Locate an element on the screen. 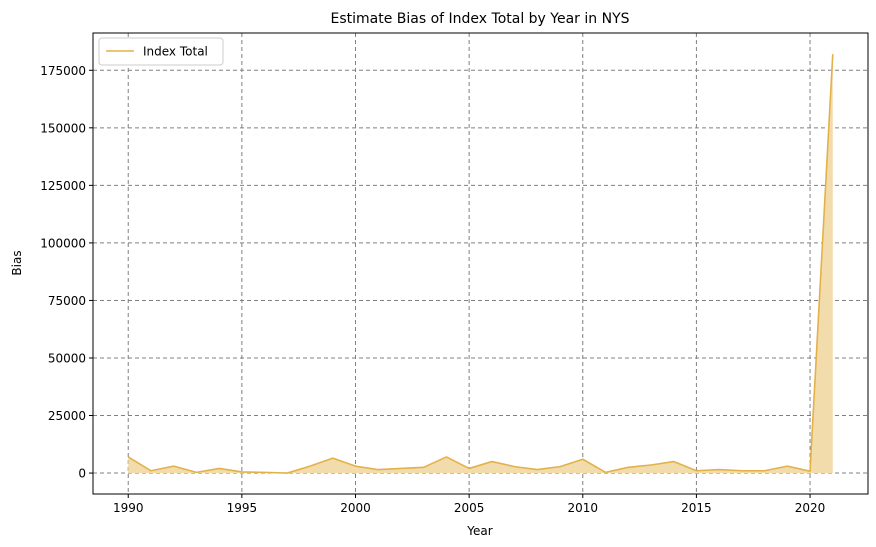 This screenshot has width=876, height=547. y-tick-label: 25000 is located at coordinates (67, 416).